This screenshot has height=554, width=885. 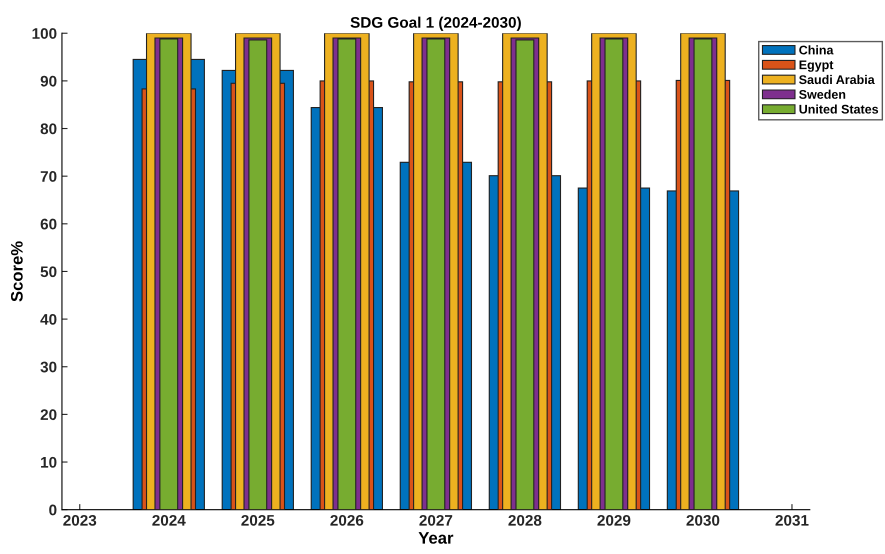 I want to click on legend-label: Sweden, so click(x=822, y=94).